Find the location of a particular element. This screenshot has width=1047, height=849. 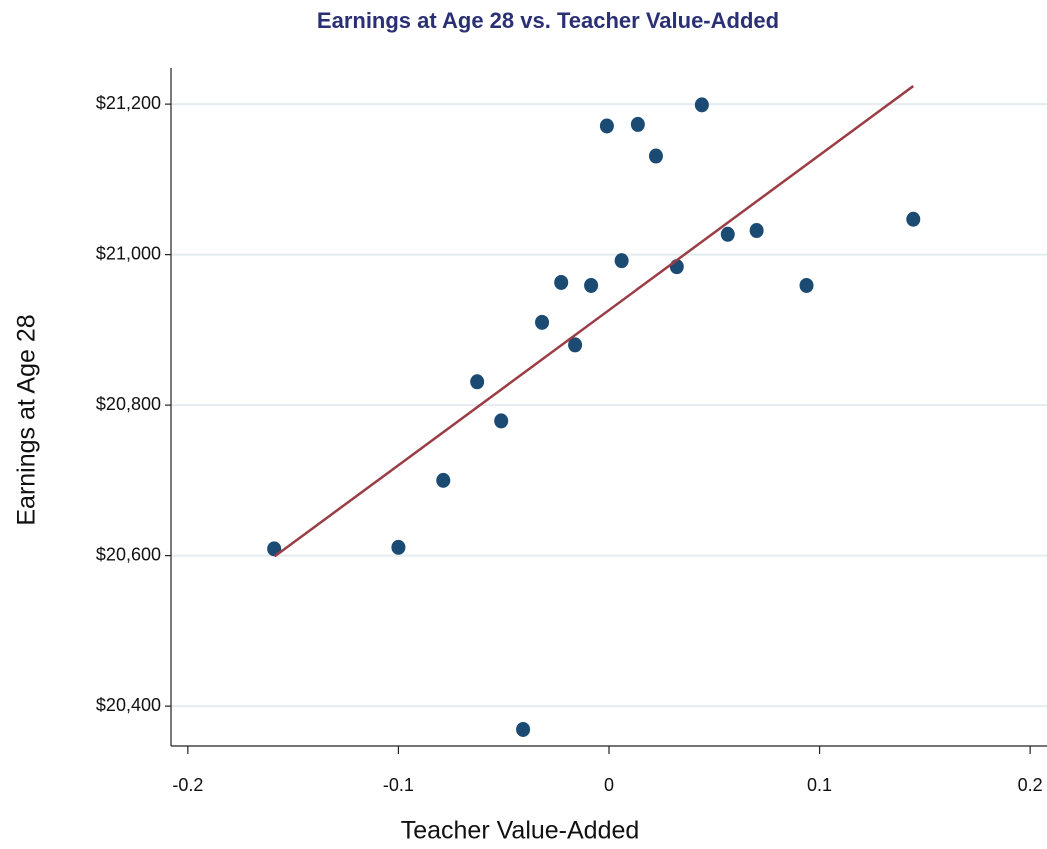

x-tick-label: -0.2 is located at coordinates (187, 785).